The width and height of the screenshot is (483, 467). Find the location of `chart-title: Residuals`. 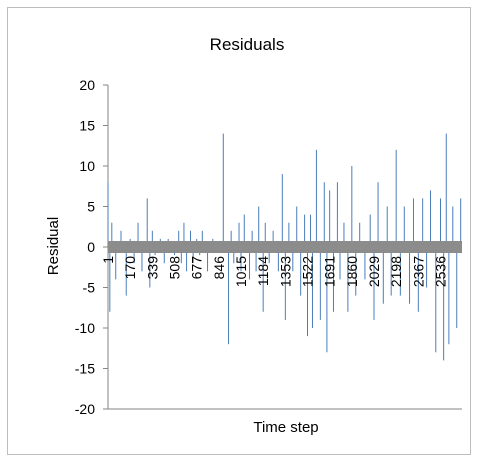

chart-title: Residuals is located at coordinates (247, 44).